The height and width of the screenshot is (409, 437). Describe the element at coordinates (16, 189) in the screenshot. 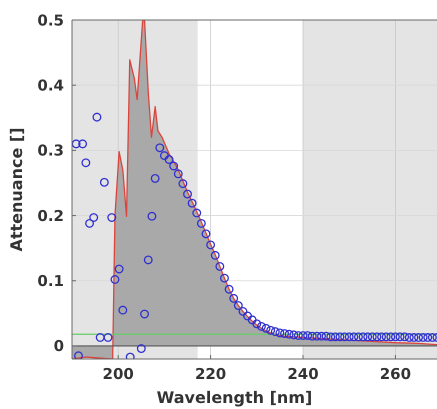

I see `y-axis-title: Attenuance []` at that location.